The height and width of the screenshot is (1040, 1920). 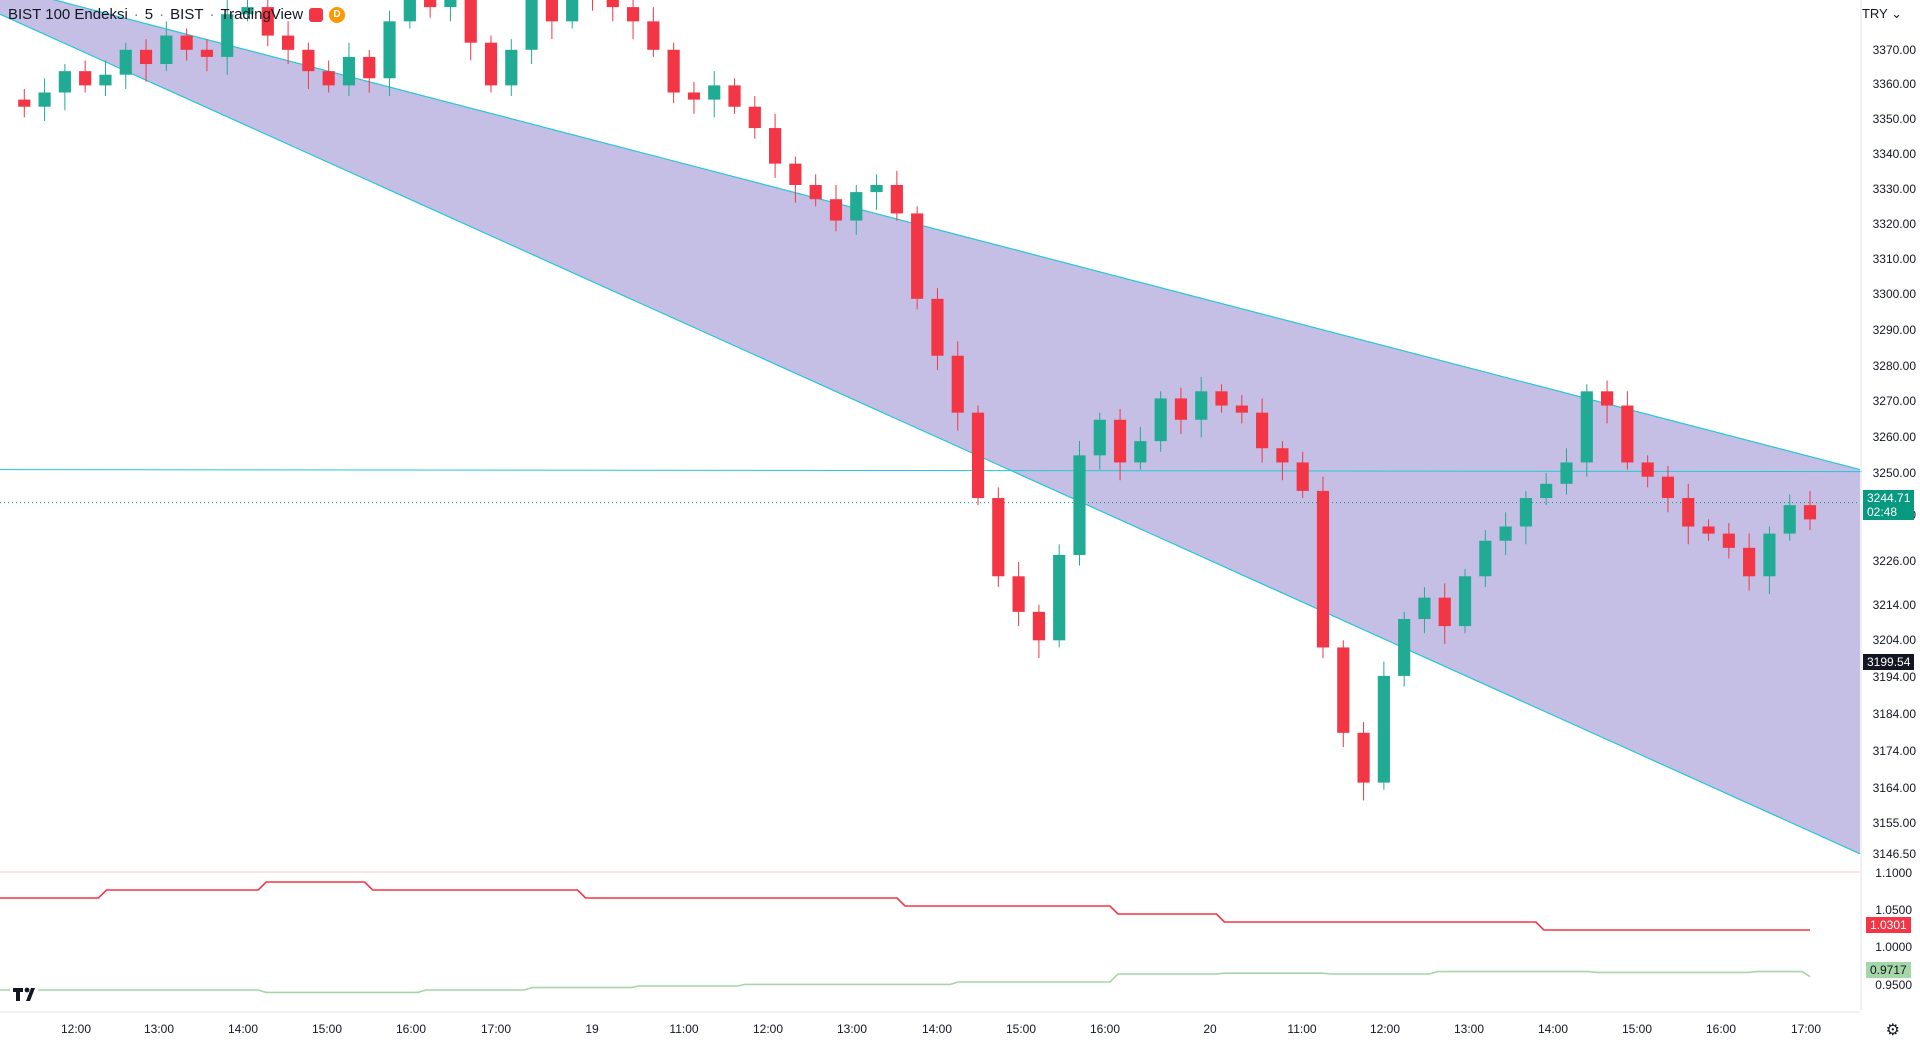 What do you see at coordinates (592, 1029) in the screenshot?
I see `time-tick-label: 19` at bounding box center [592, 1029].